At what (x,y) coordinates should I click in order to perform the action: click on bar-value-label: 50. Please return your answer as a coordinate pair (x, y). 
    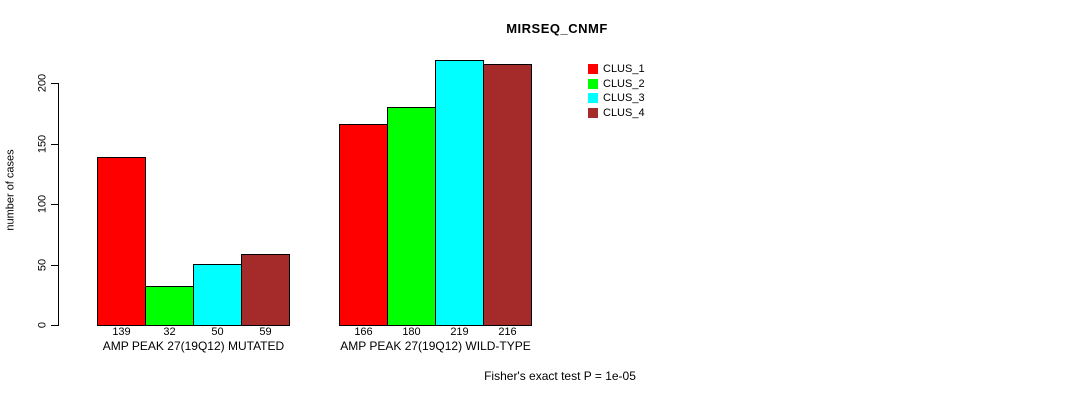
    Looking at the image, I should click on (217, 332).